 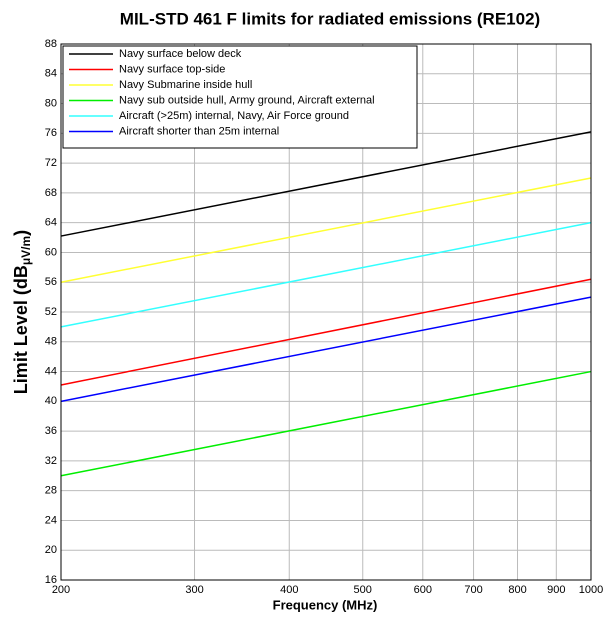 What do you see at coordinates (51, 163) in the screenshot?
I see `y-tick-label: 72` at bounding box center [51, 163].